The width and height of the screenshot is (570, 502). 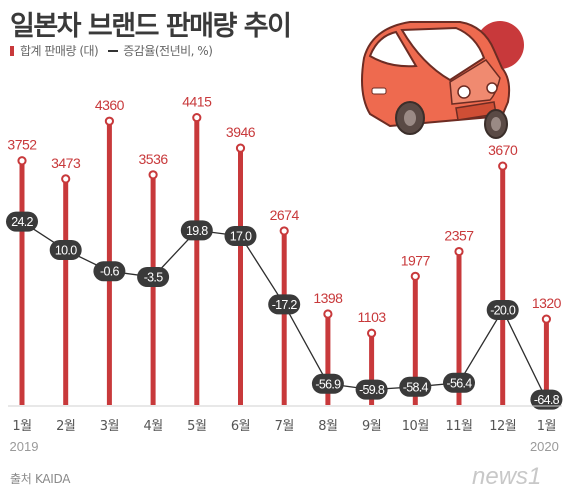 I want to click on x-tick-label: 5월, so click(x=196, y=426).